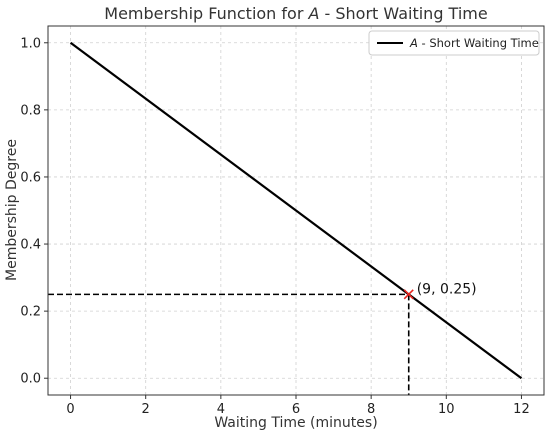 The image size is (550, 434). I want to click on legend: A - Short Waiting Time, so click(454, 43).